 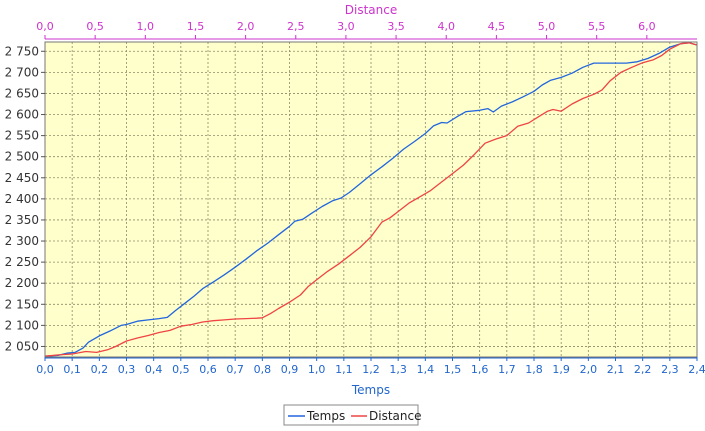 What do you see at coordinates (22, 346) in the screenshot?
I see `y-tick-label: 2 050` at bounding box center [22, 346].